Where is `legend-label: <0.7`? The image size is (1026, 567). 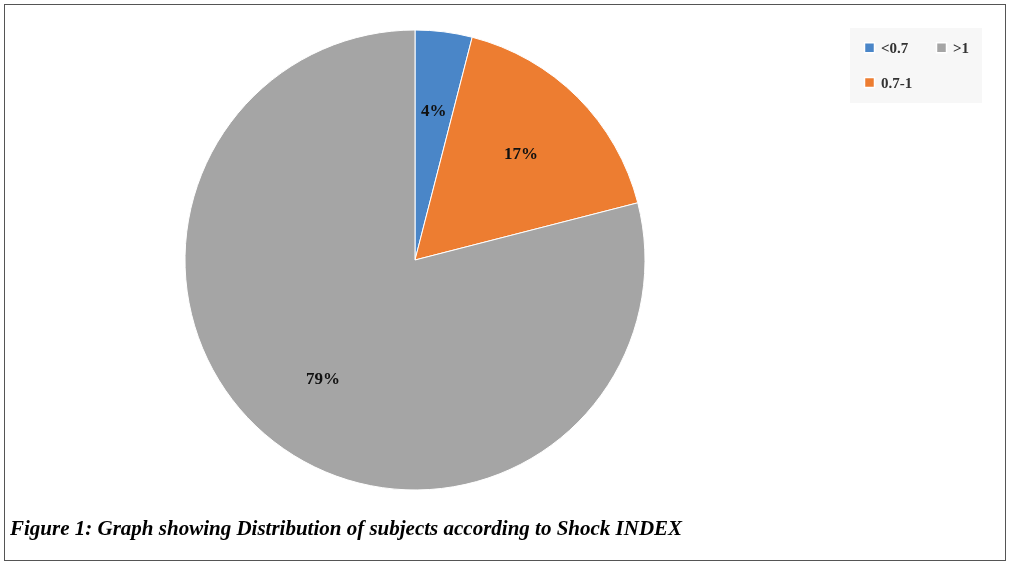
legend-label: <0.7 is located at coordinates (895, 47).